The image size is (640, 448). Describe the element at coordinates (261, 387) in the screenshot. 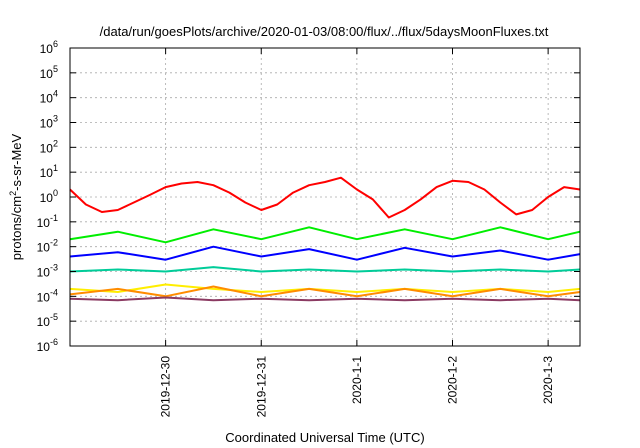

I see `x-tick-label: 2019-12-31` at that location.